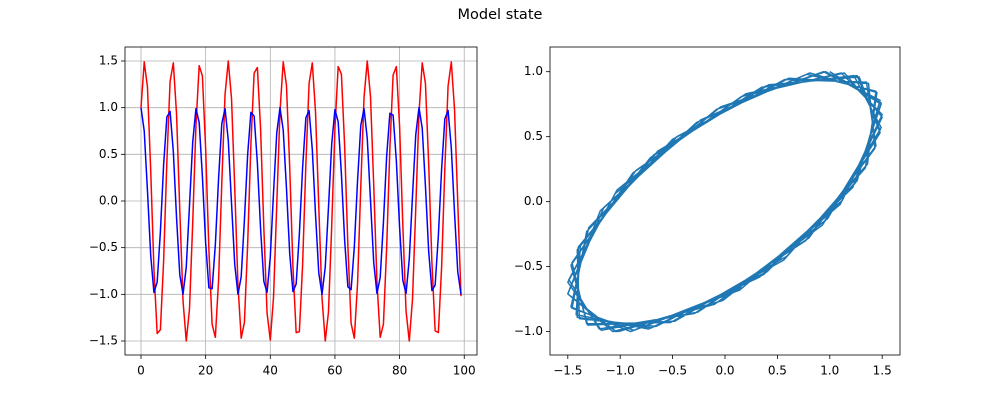 This screenshot has height=400, width=1000. I want to click on x-tick-label: 0.0, so click(724, 371).